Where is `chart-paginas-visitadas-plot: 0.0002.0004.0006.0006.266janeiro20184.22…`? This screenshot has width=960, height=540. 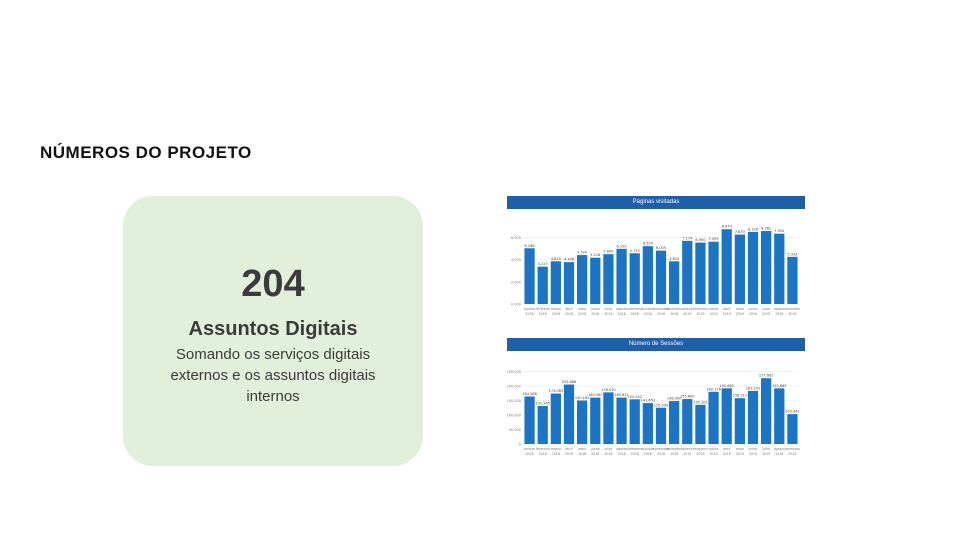 chart-paginas-visitadas-plot: 0.0002.0004.0006.0006.266janeiro20184.22… is located at coordinates (655, 270).